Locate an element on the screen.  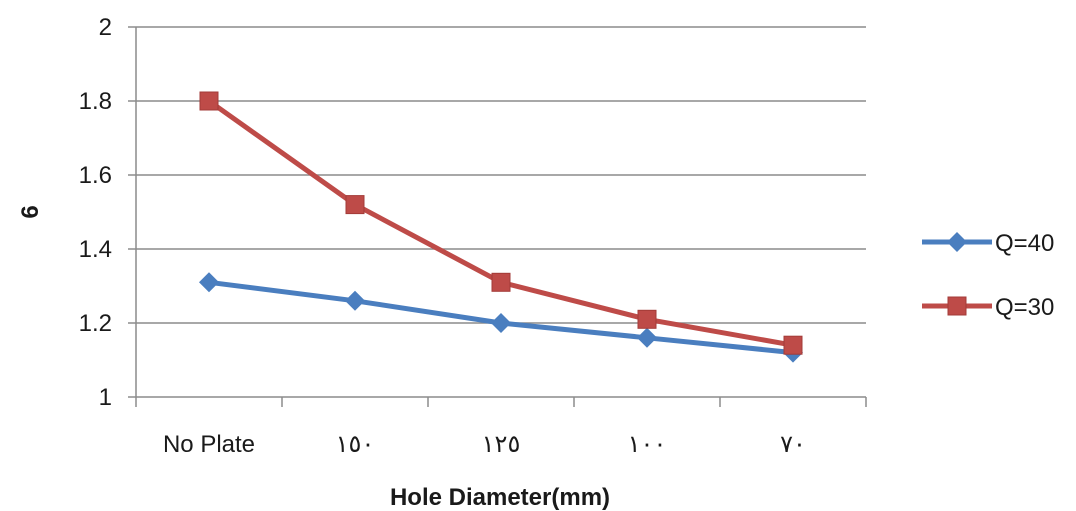
x-tick-label: No Plate is located at coordinates (209, 444).